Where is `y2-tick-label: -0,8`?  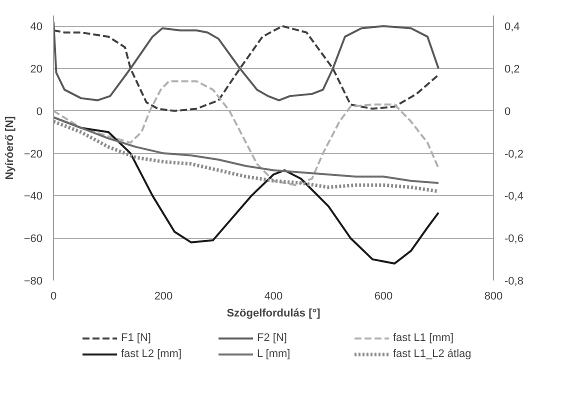 y2-tick-label: -0,8 is located at coordinates (514, 282).